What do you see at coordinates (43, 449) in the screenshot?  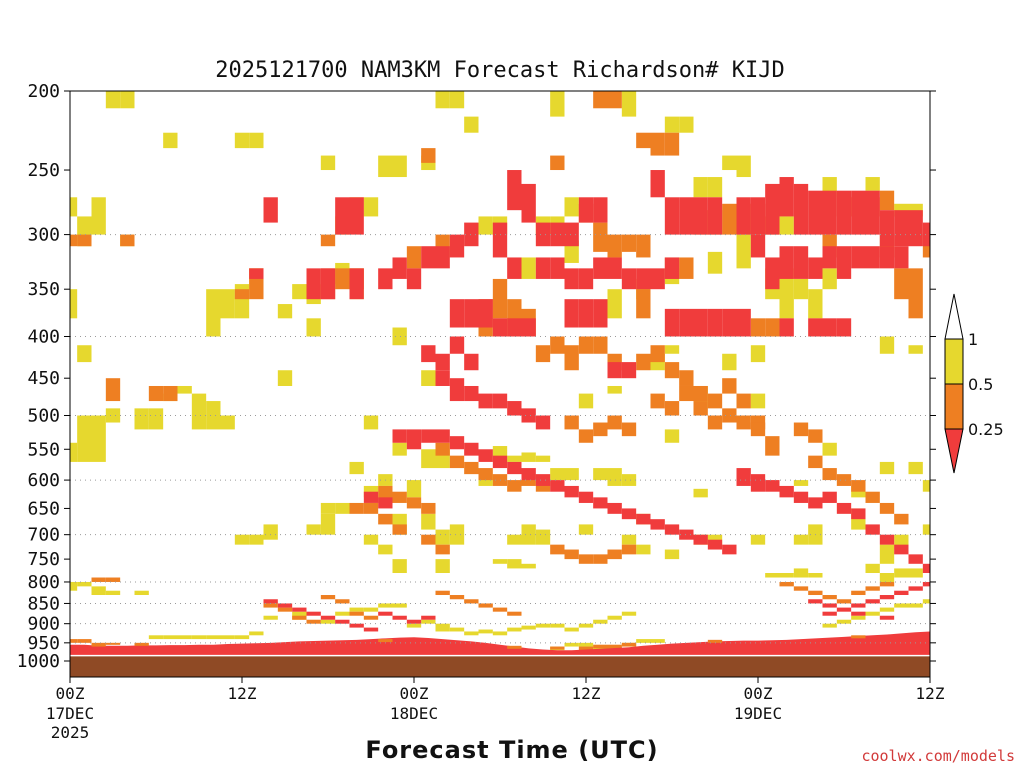 I see `y-tick-label: 550` at bounding box center [43, 449].